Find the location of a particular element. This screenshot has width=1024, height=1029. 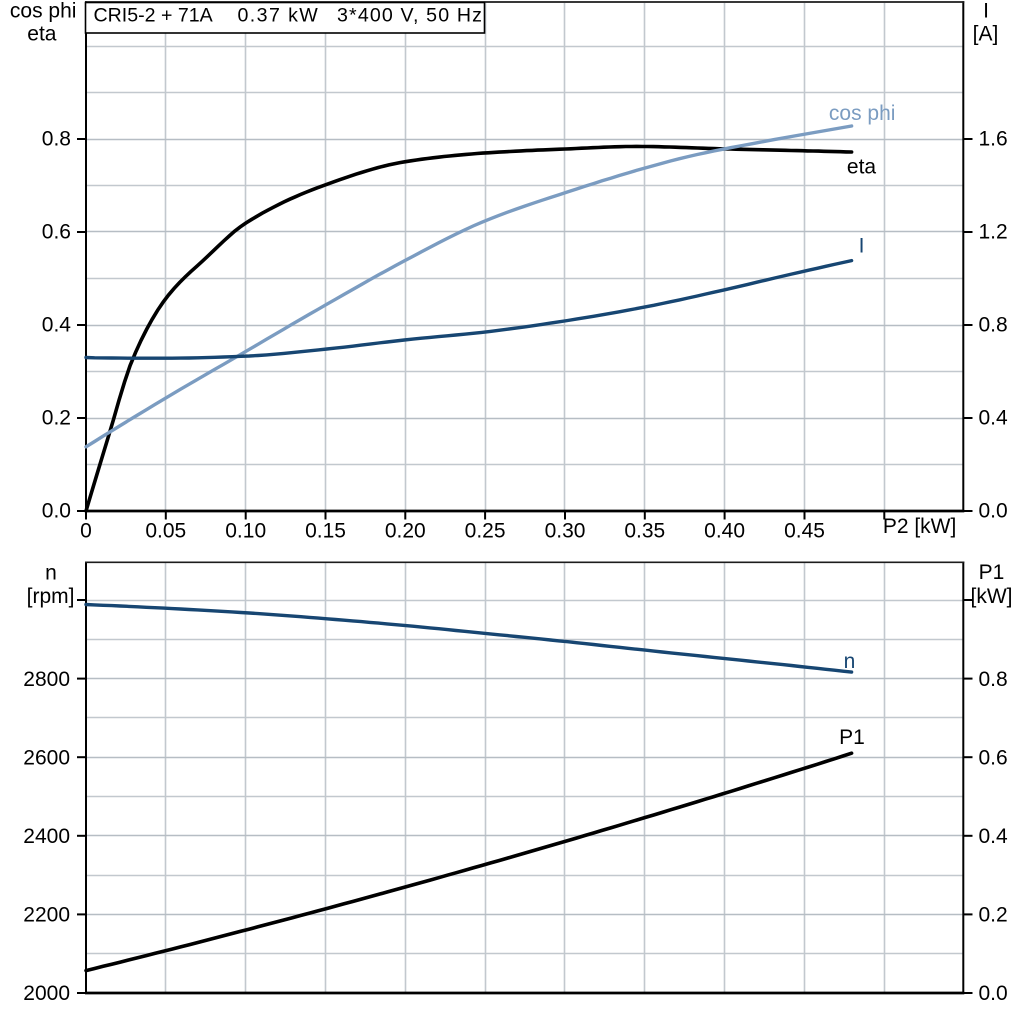

svg-text: 0.35 is located at coordinates (644, 531).